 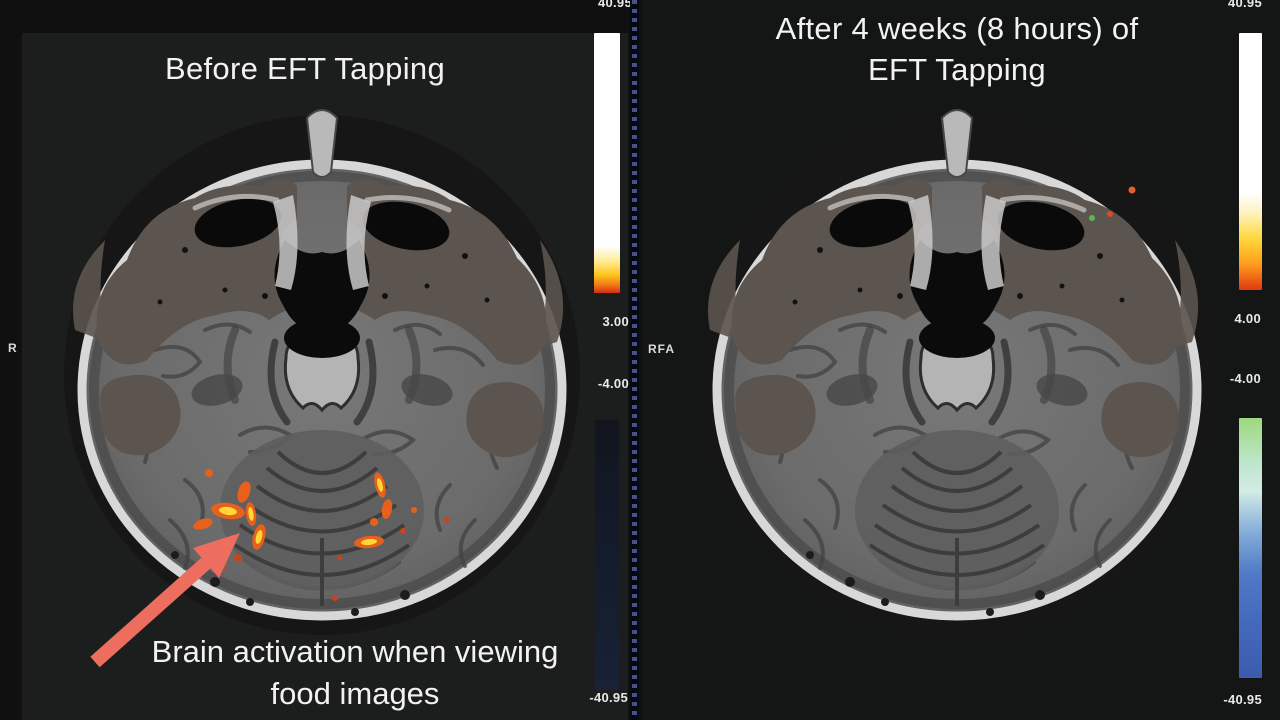 I want to click on left-panel-title: Before EFT Tapping, so click(x=305, y=68).